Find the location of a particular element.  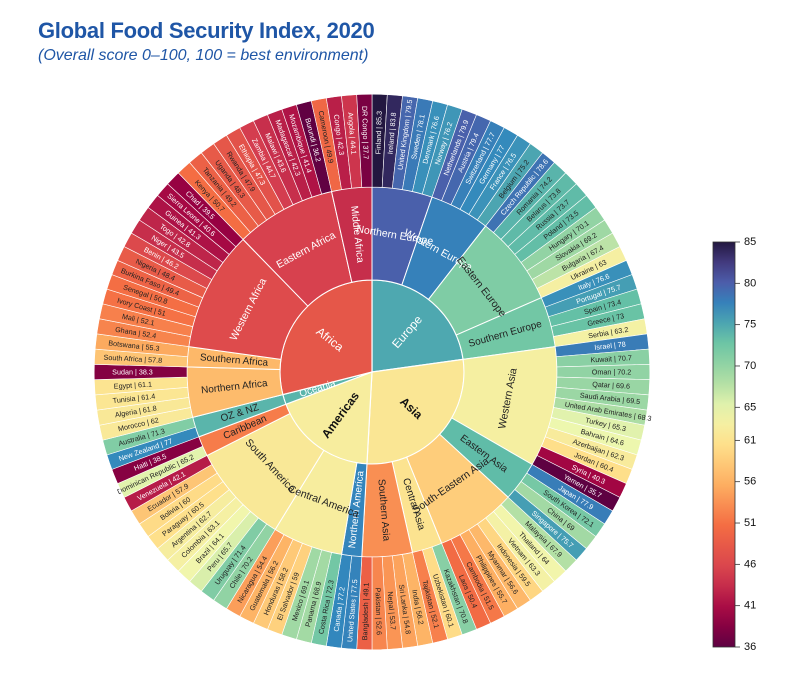

country-label-angola: Angola | 44.1 is located at coordinates (352, 133).